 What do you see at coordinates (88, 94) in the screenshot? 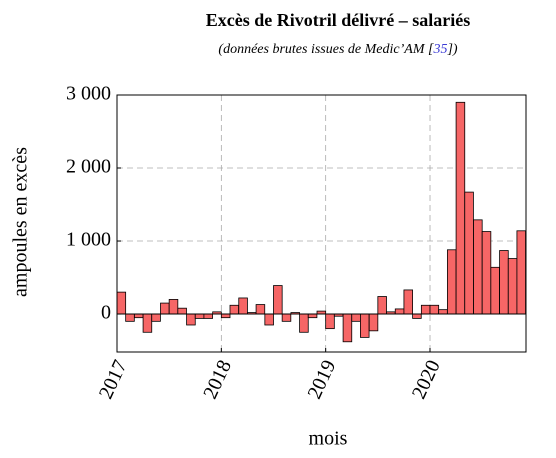
I see `y-tick-label: 3 000` at bounding box center [88, 94].